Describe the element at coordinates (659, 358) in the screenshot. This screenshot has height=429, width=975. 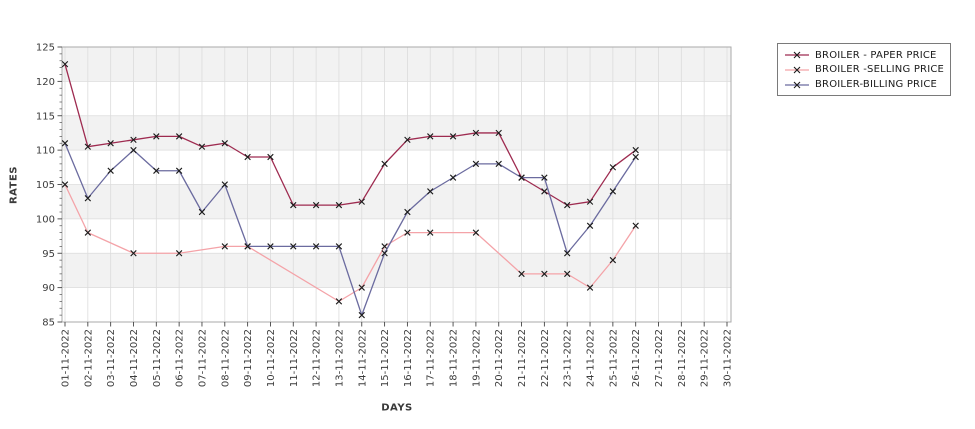
I see `x-tick-label: 27-11-2022` at that location.